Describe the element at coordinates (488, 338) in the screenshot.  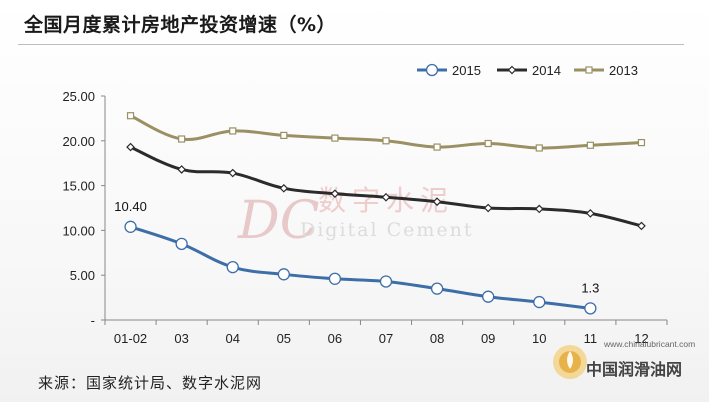
I see `x-tick-label: 09` at that location.